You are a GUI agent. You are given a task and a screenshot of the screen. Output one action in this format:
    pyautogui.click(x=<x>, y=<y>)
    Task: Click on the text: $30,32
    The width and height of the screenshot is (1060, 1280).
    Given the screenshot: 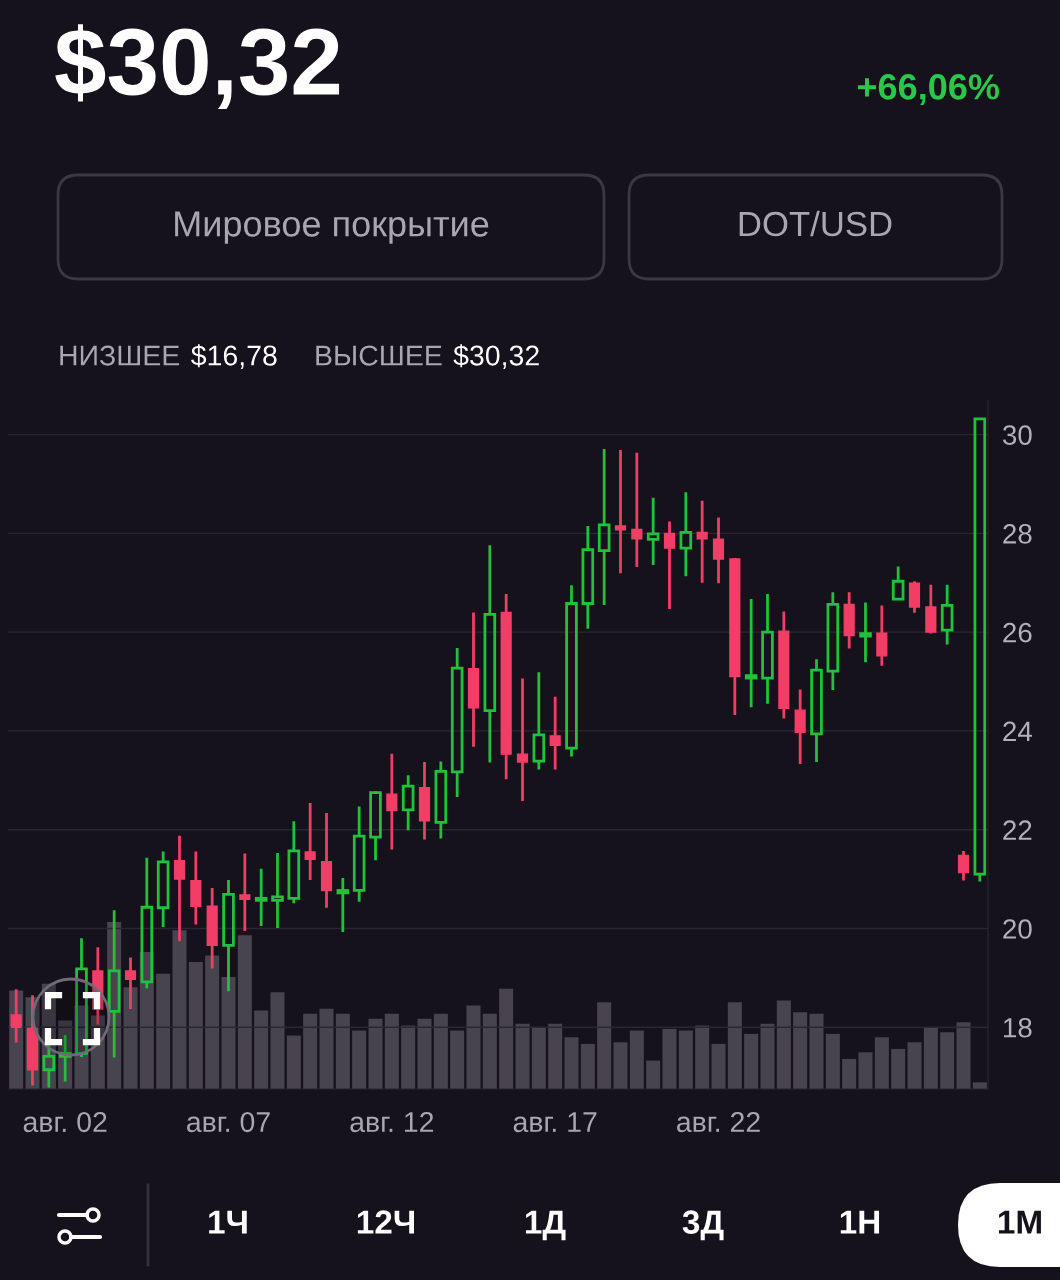 What is the action you would take?
    pyautogui.click(x=496, y=357)
    